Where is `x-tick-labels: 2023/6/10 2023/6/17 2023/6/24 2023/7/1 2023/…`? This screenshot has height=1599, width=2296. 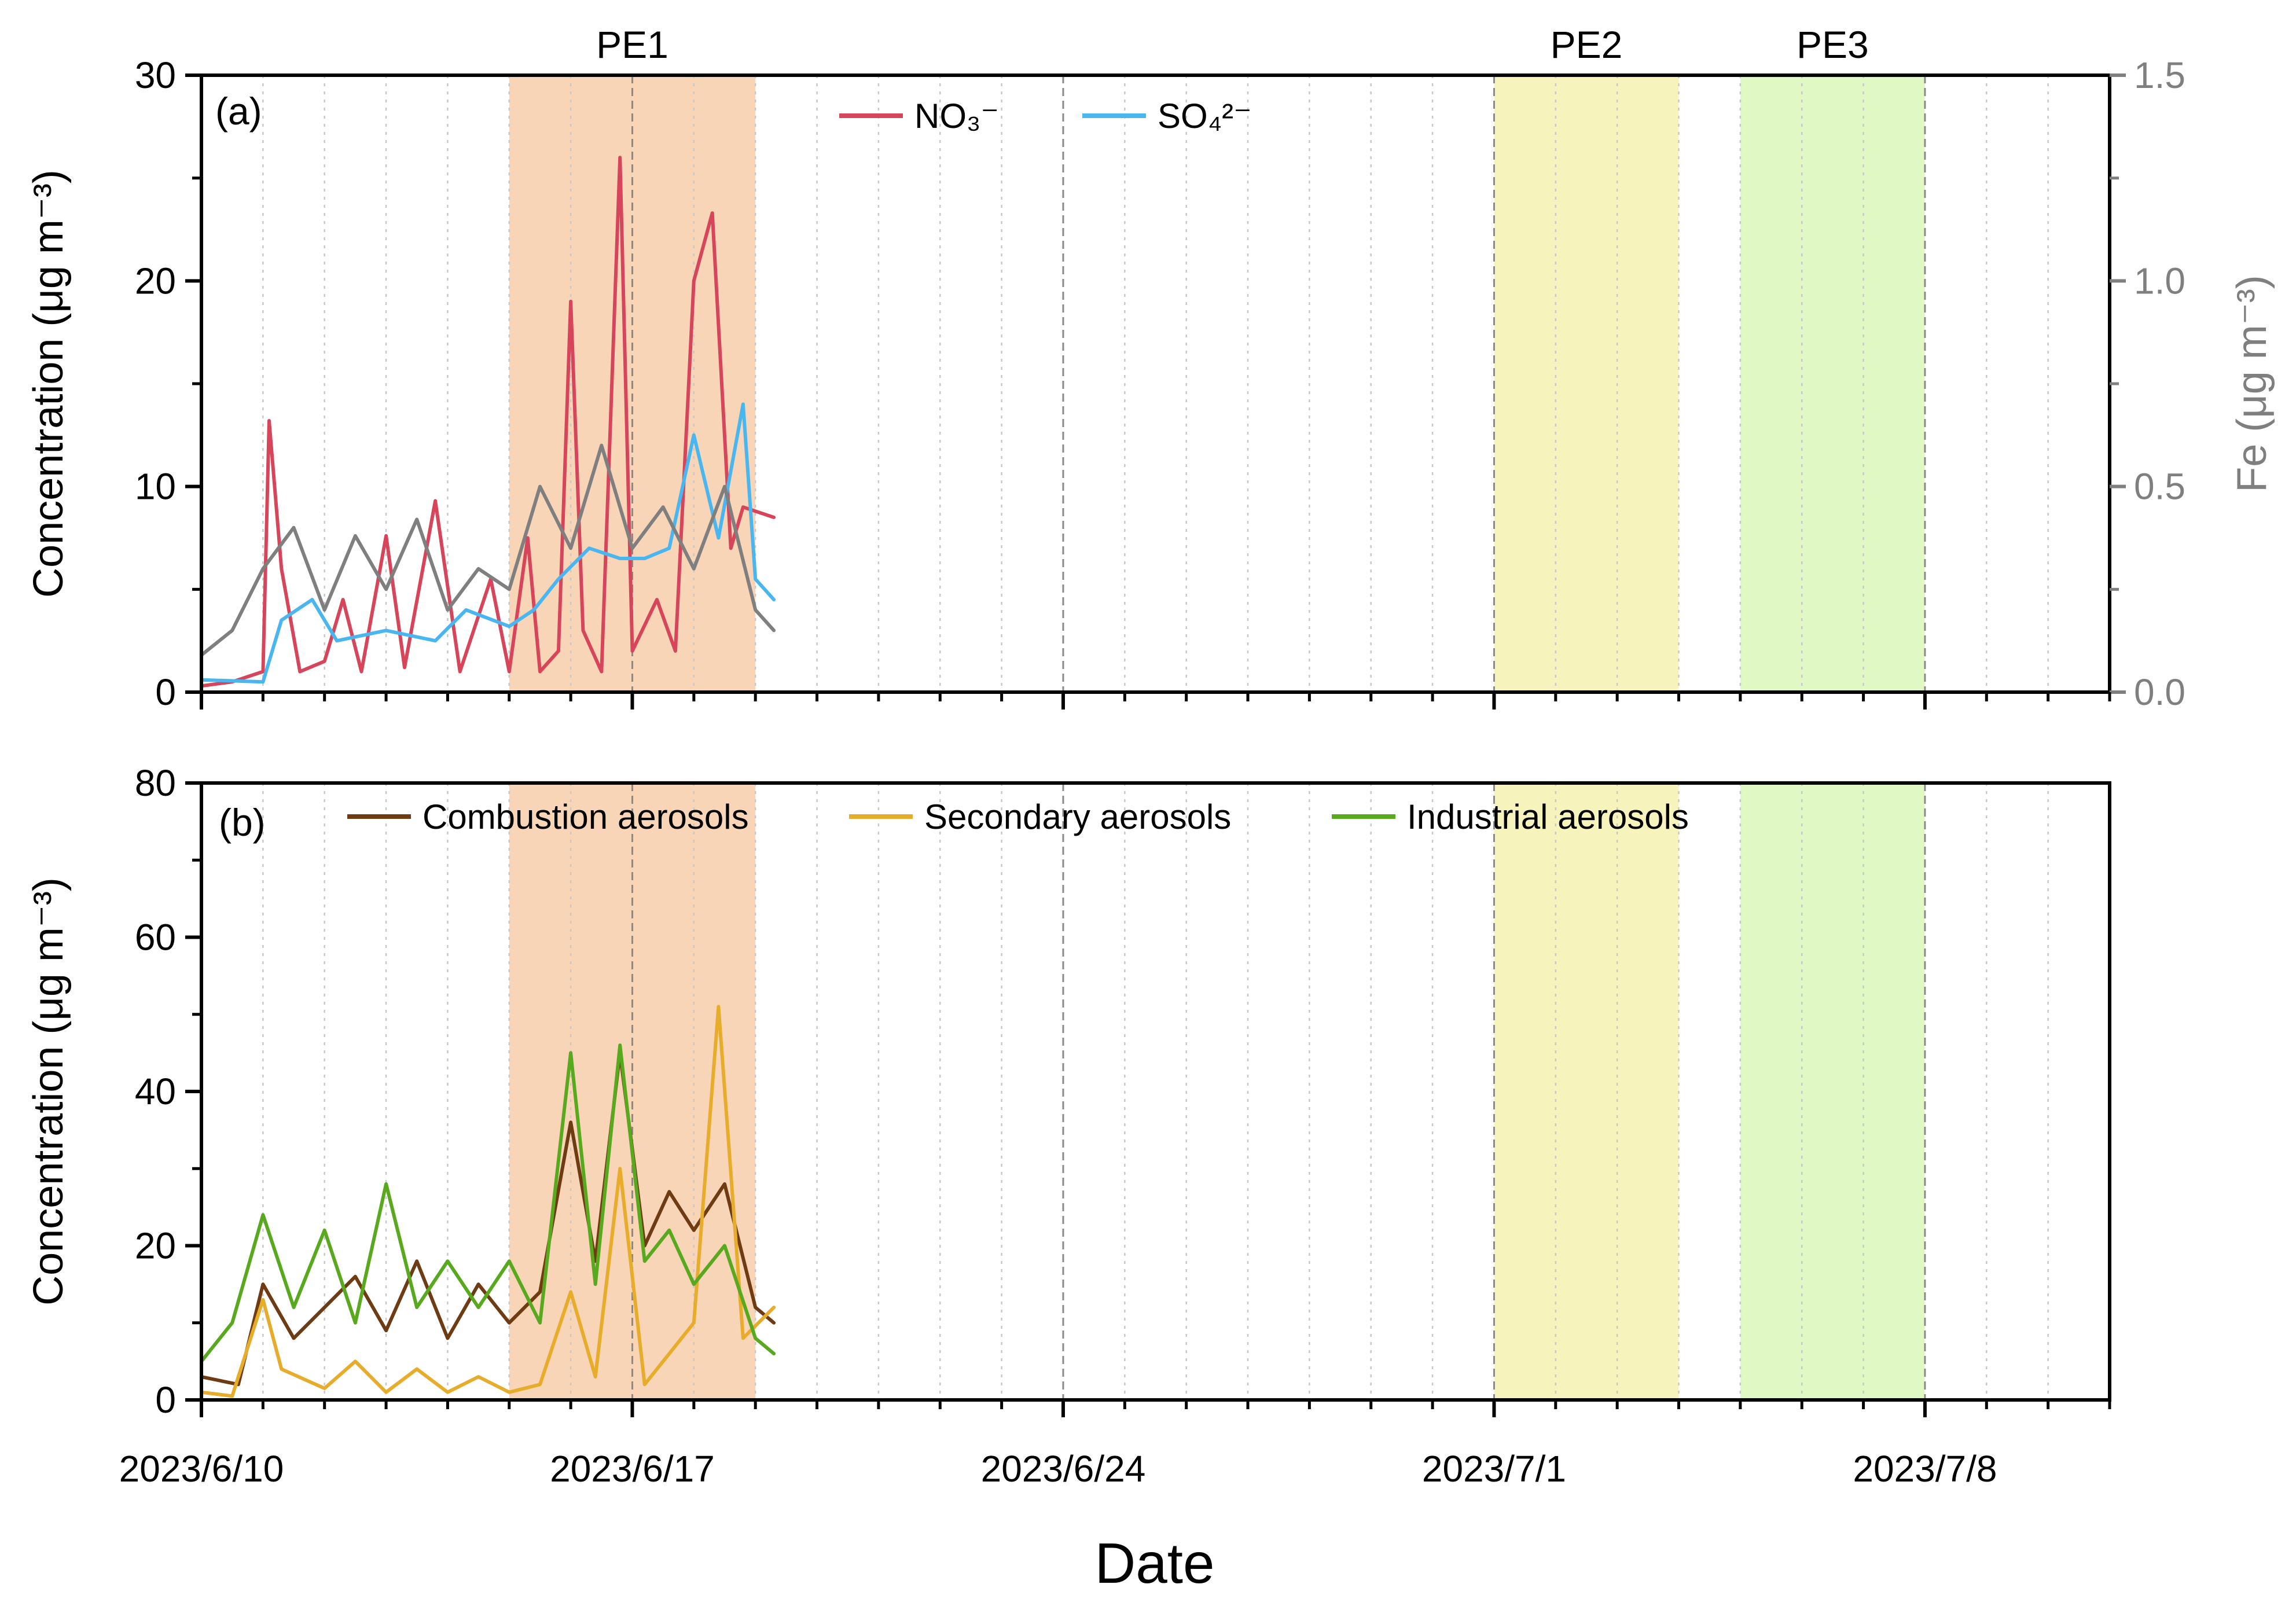
x-tick-labels: 2023/6/10 2023/6/17 2023/6/24 2023/7/1 2023/… is located at coordinates (1058, 1469).